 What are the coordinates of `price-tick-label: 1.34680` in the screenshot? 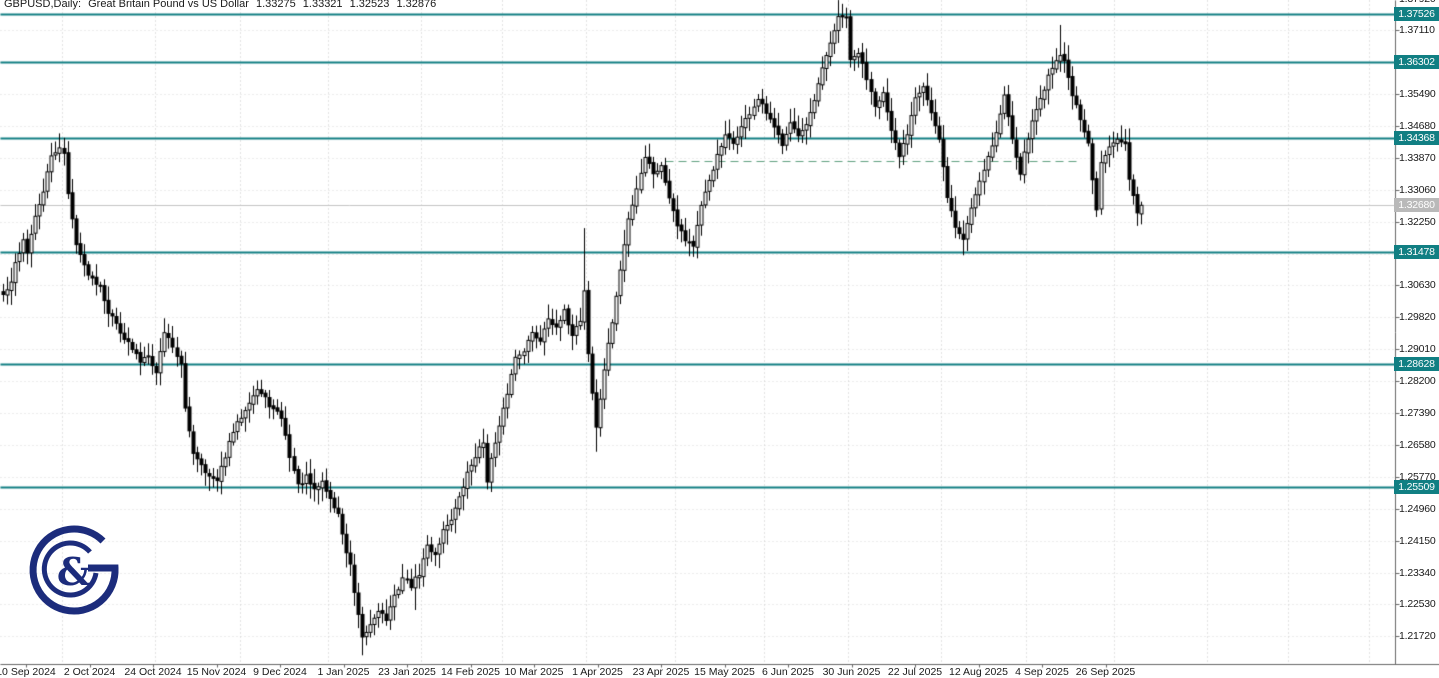 It's located at (1417, 126).